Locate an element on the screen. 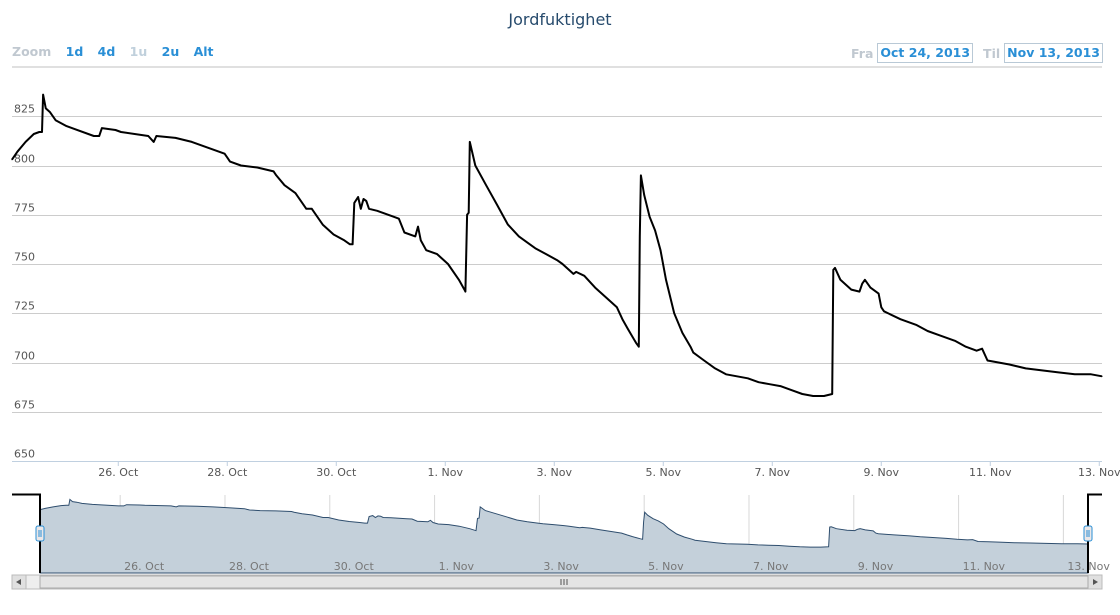 The height and width of the screenshot is (615, 1120). y-tick-label: 675 is located at coordinates (24, 405).